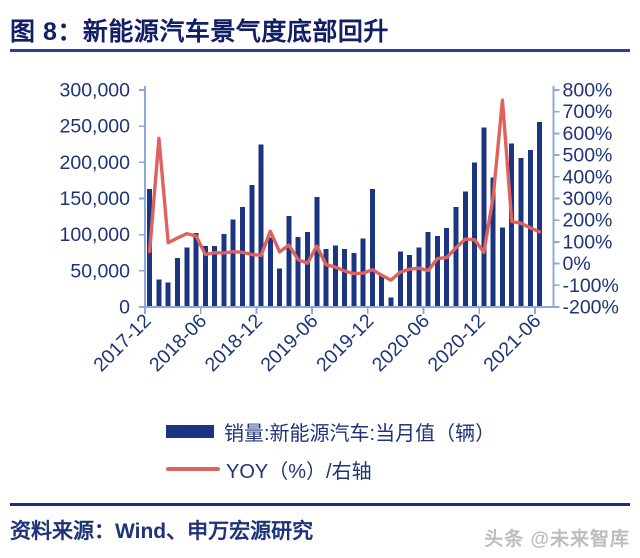  Describe the element at coordinates (588, 156) in the screenshot. I see `right-axis-label: 500%` at that location.